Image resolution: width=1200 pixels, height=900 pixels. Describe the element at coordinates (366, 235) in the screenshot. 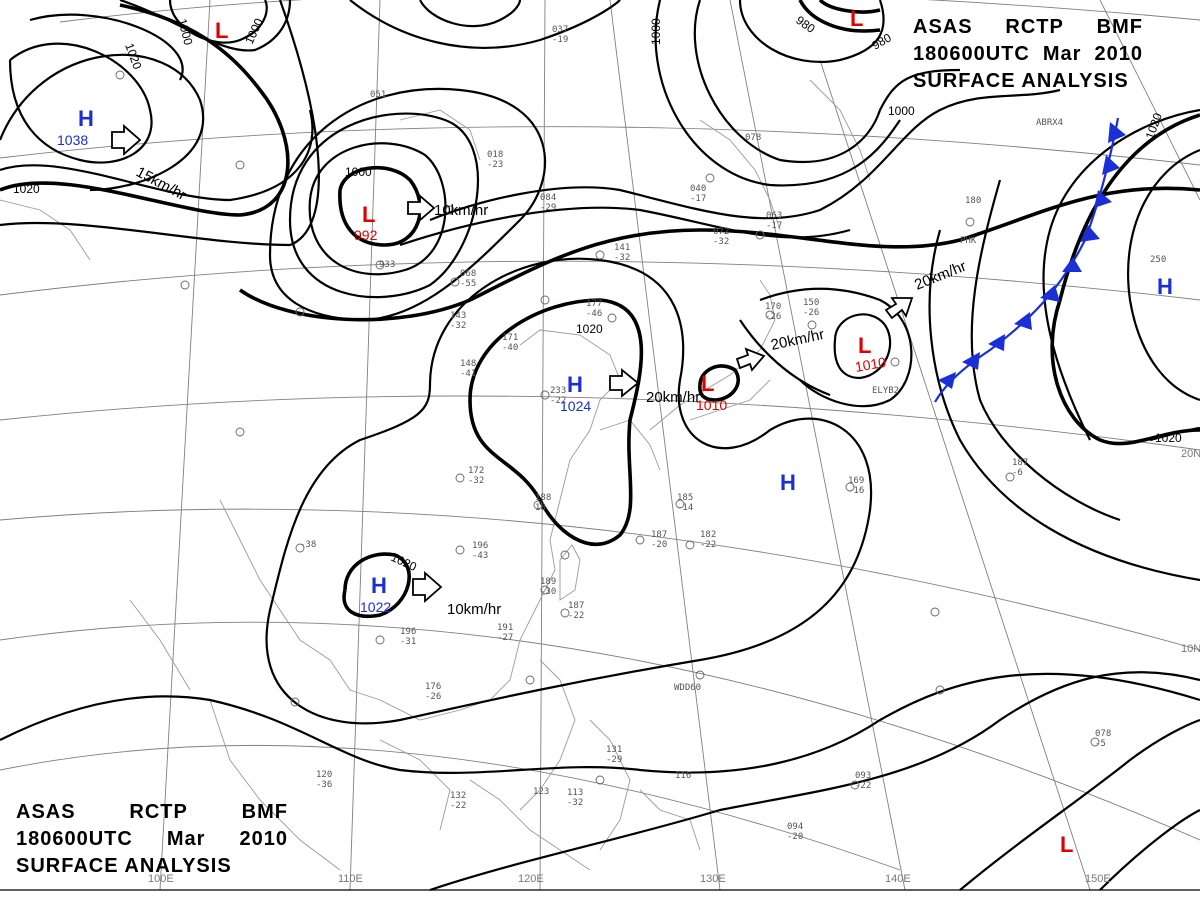

I see `low-pressure-value: 992` at that location.